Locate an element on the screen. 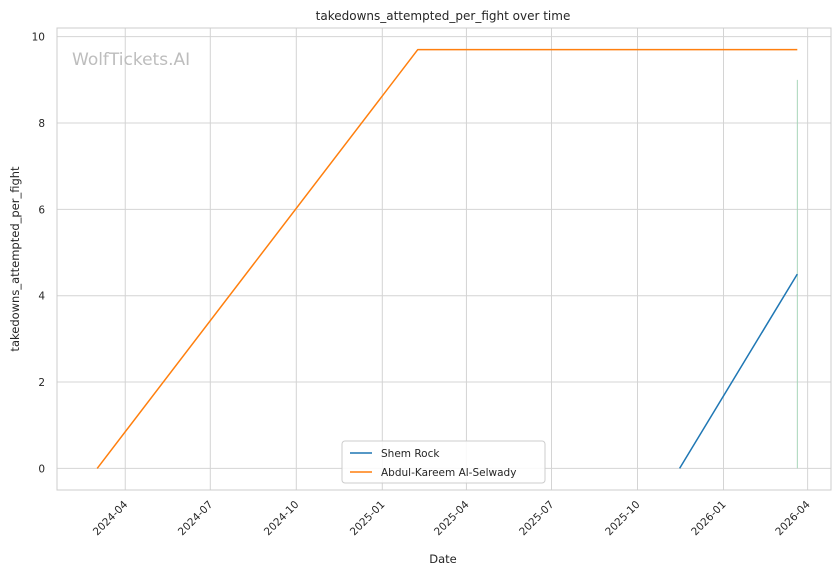  x-tick-label: 2025-04 is located at coordinates (452, 518).